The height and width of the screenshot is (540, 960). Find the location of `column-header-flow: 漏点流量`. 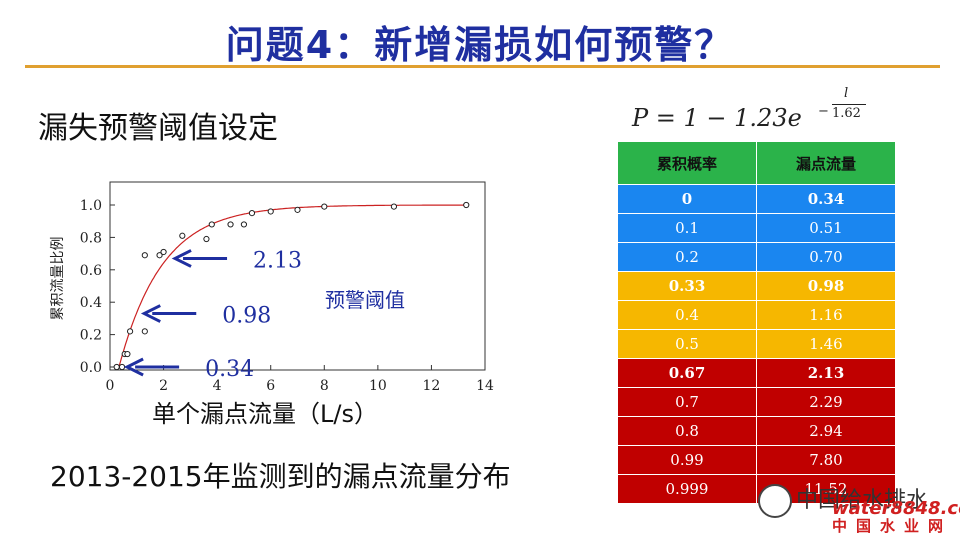

column-header-flow: 漏点流量 is located at coordinates (826, 163).